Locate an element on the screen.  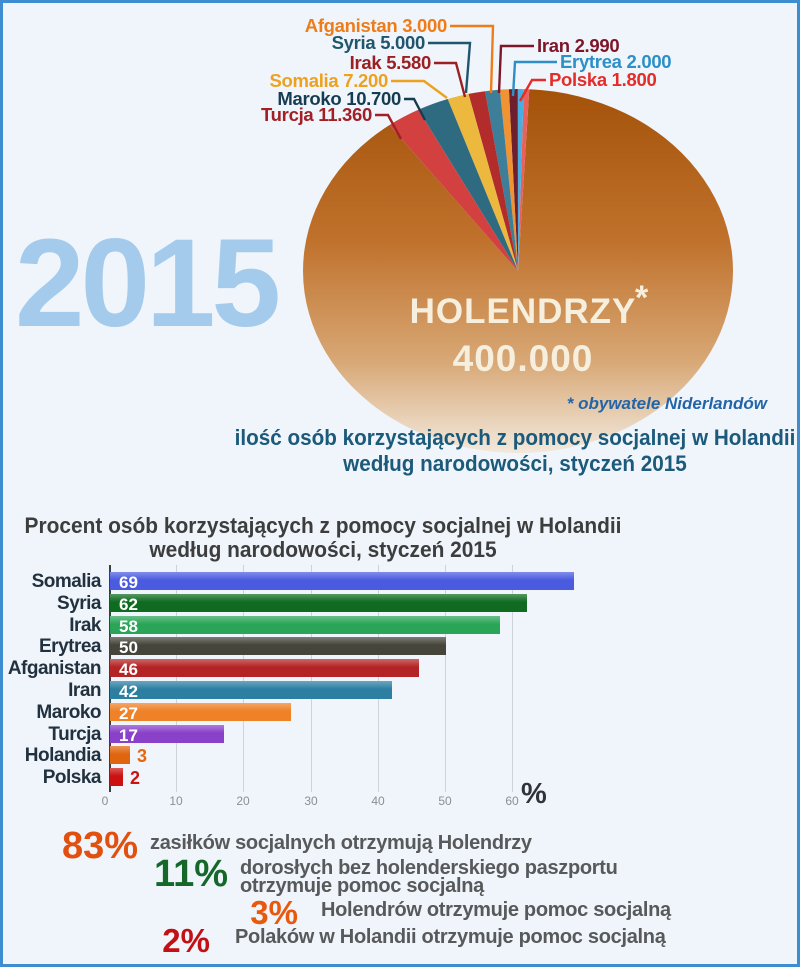
pie-label-polska: Polska 1.800 is located at coordinates (602, 79).